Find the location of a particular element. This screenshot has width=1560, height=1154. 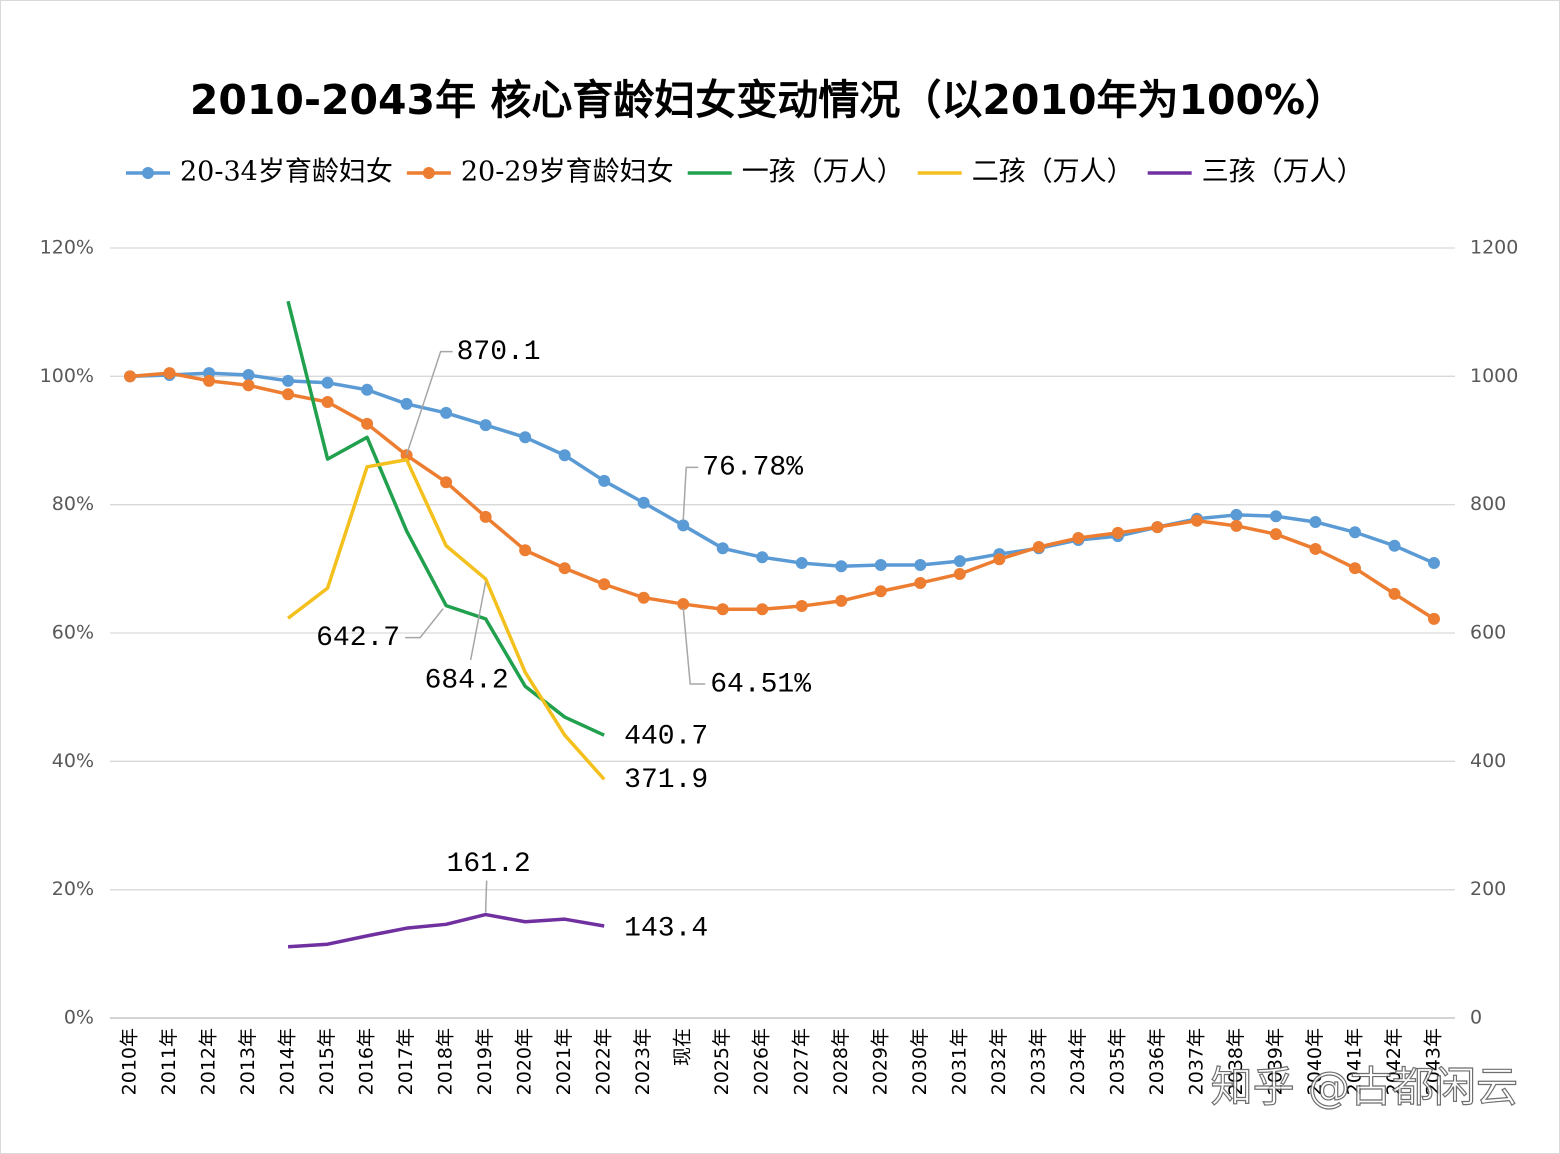

y-tick-label: 60% is located at coordinates (73, 633).